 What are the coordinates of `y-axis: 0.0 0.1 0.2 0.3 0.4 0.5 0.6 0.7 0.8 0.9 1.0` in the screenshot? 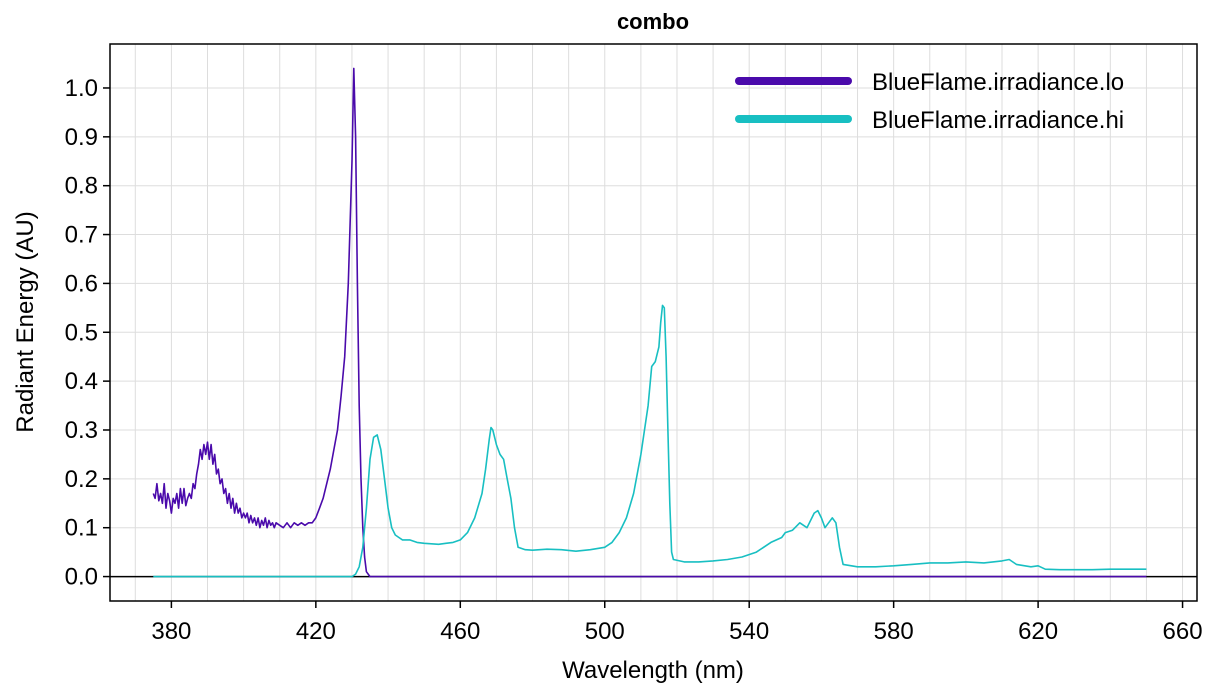 It's located at (87, 333).